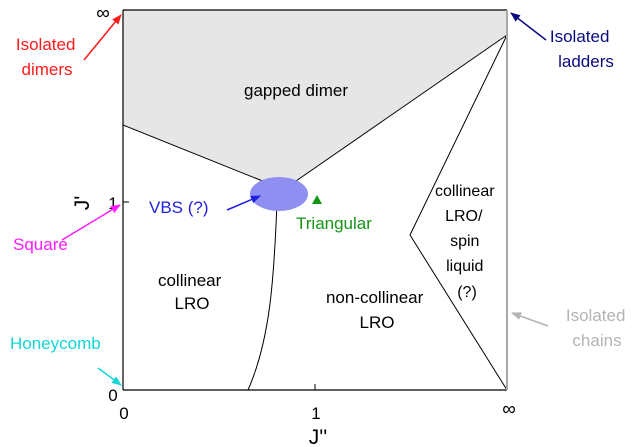 Image resolution: width=634 pixels, height=447 pixels. Describe the element at coordinates (91, 222) in the screenshot. I see `square-arrow` at that location.